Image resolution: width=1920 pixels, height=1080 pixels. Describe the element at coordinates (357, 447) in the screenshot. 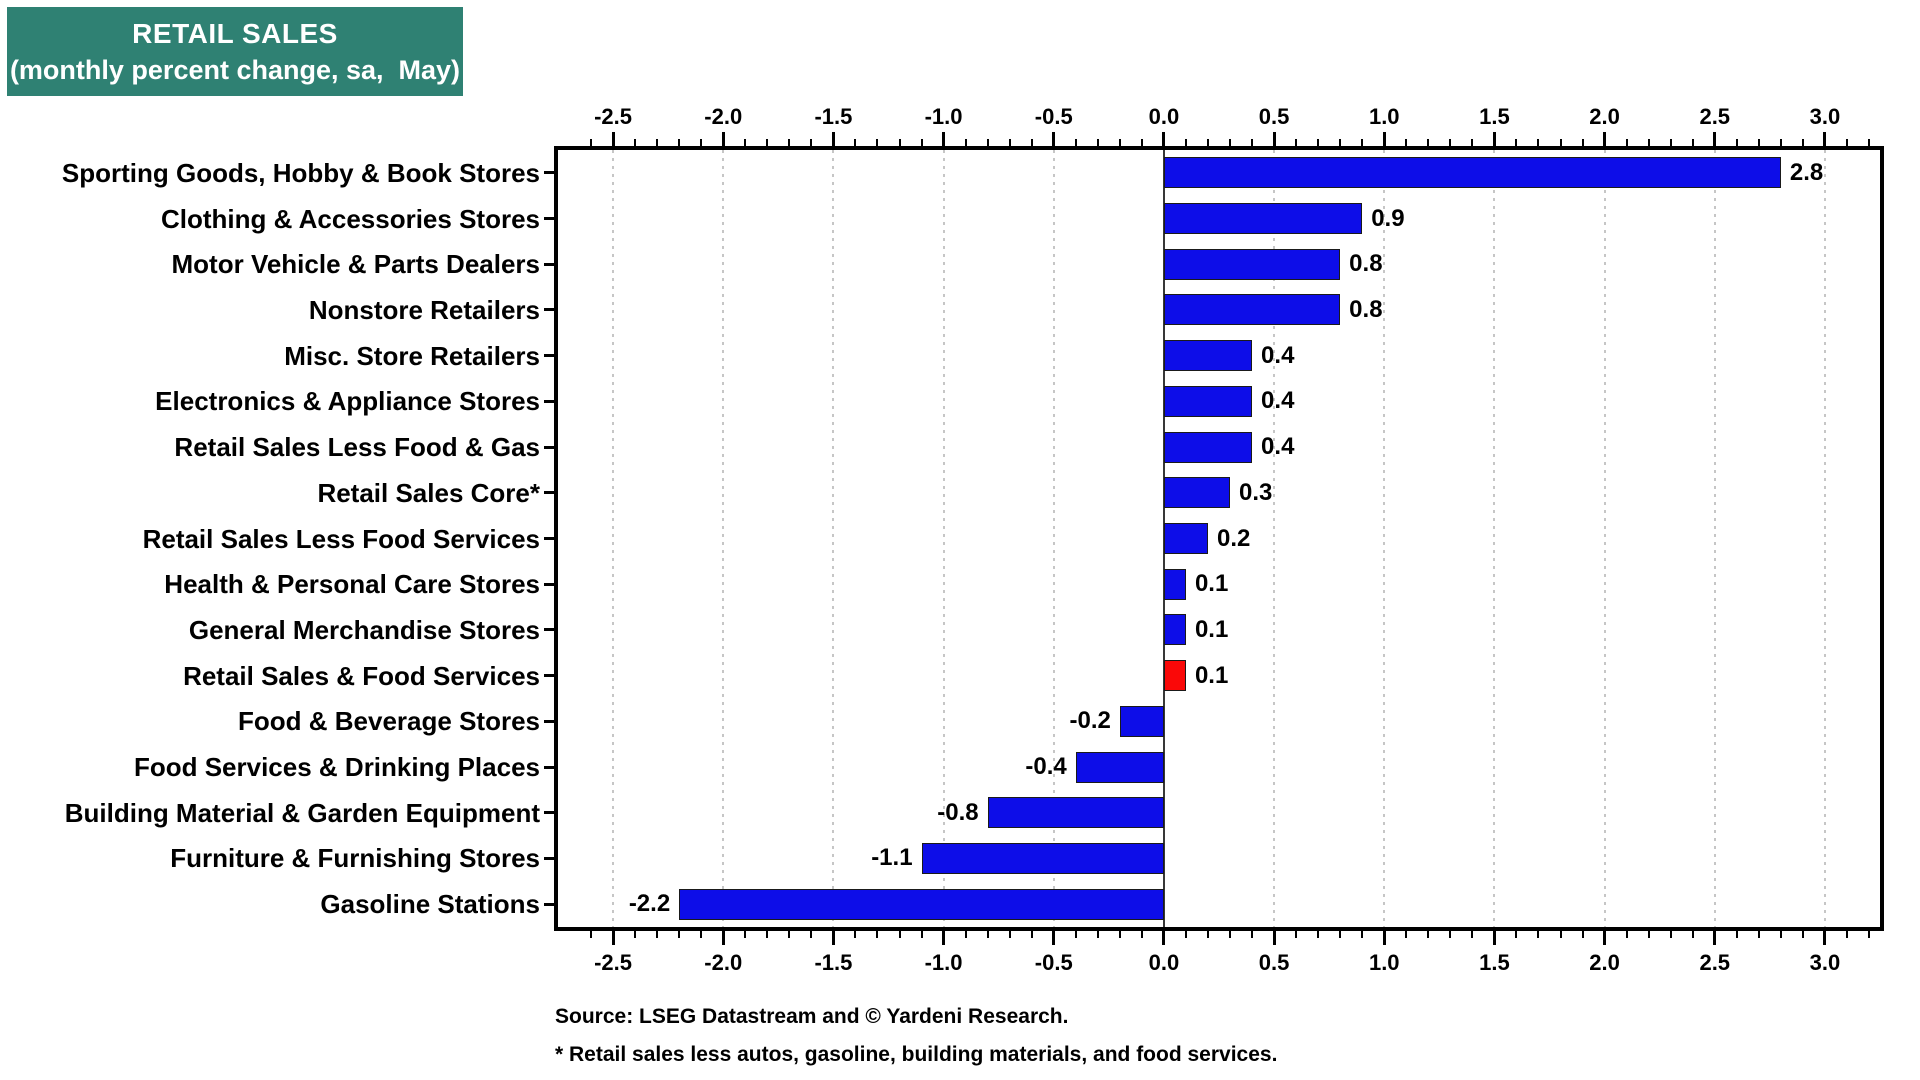

I see `category-label: Retail Sales Less Food & Gas` at that location.